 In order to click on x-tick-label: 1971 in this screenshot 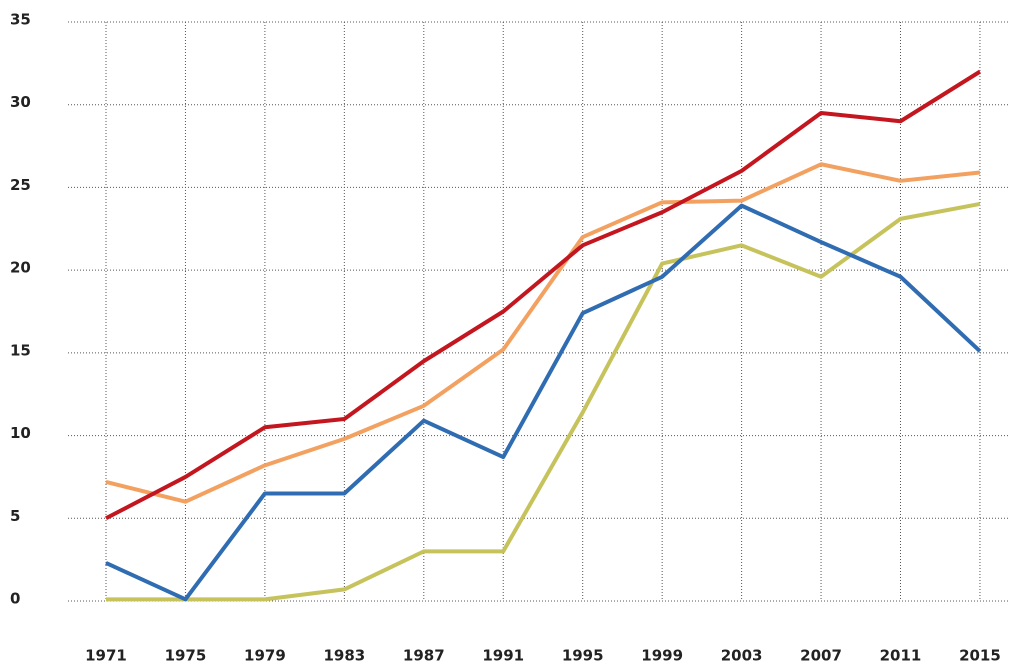, I will do `click(106, 655)`.